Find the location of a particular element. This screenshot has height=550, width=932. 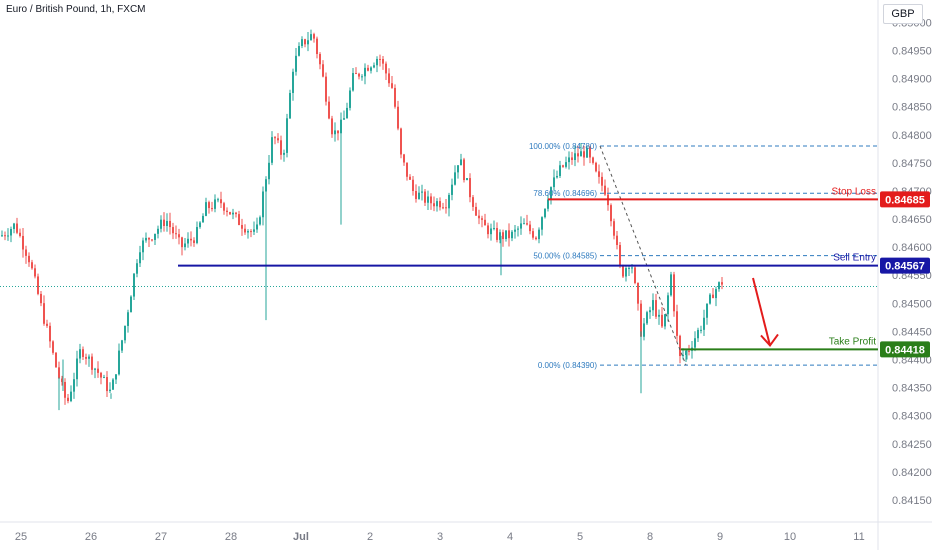

currency-button: GBP is located at coordinates (903, 14).